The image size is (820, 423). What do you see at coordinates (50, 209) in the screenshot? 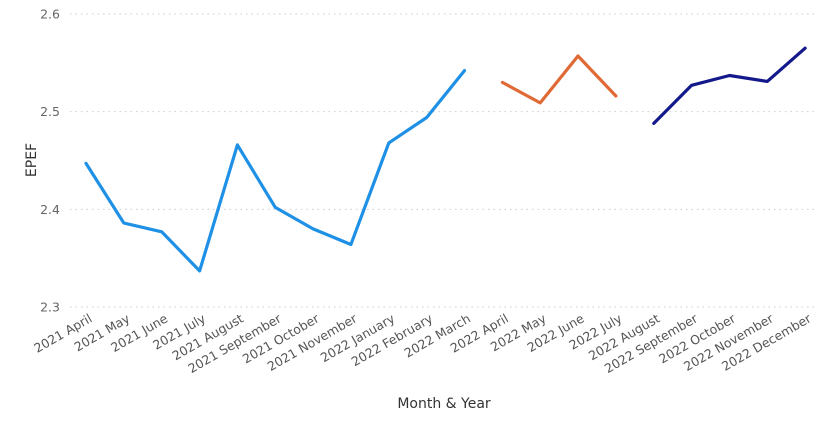
I see `y-tick-label: 2.4` at bounding box center [50, 209].